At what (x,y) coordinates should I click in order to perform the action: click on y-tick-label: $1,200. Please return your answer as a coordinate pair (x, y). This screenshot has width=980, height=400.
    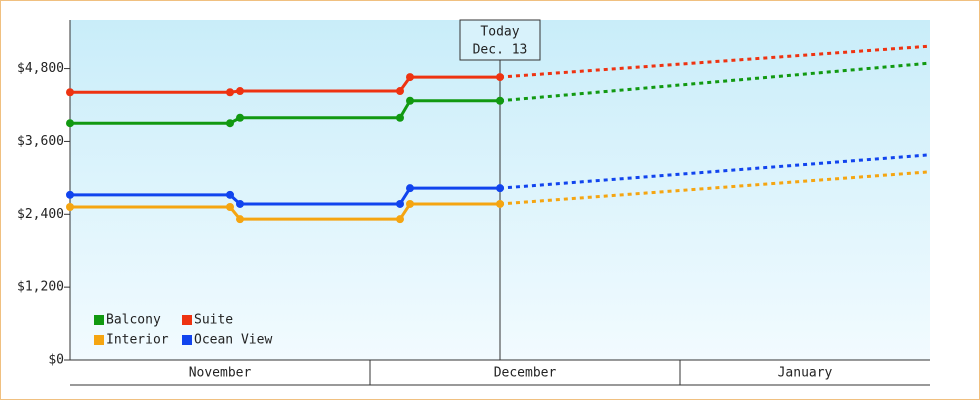
    Looking at the image, I should click on (40, 287).